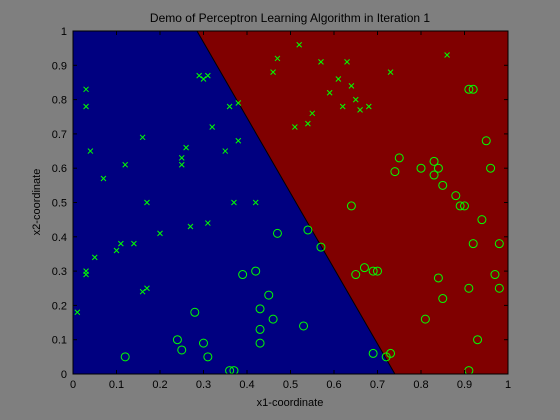 The width and height of the screenshot is (560, 420). I want to click on y-tick-label: 0.8, so click(59, 101).